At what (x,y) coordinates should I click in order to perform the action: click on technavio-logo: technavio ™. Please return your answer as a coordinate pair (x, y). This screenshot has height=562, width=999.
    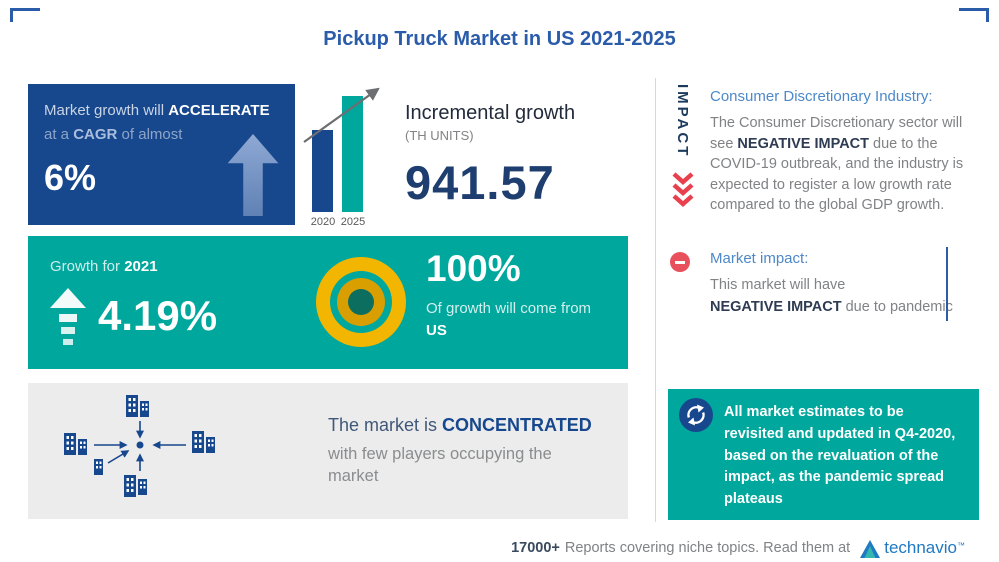
    Looking at the image, I should click on (912, 548).